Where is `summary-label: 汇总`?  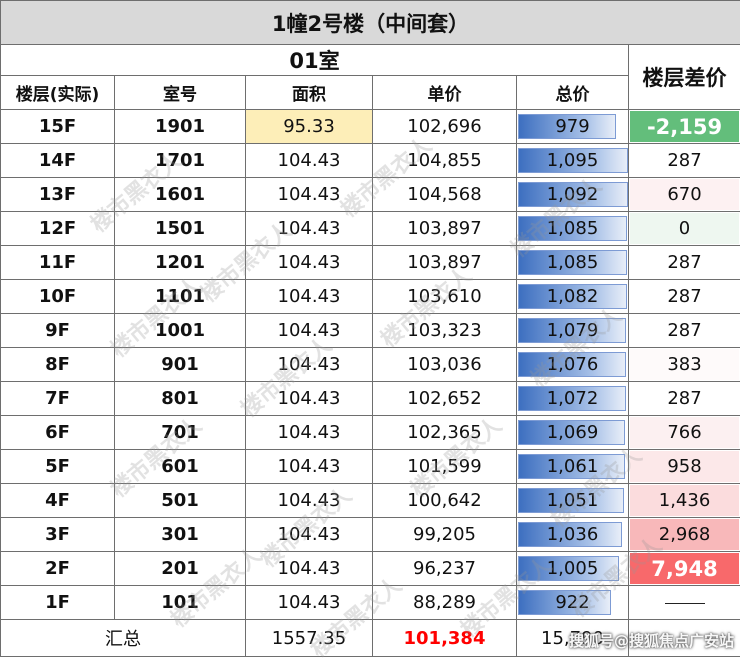
summary-label: 汇总 is located at coordinates (123, 638).